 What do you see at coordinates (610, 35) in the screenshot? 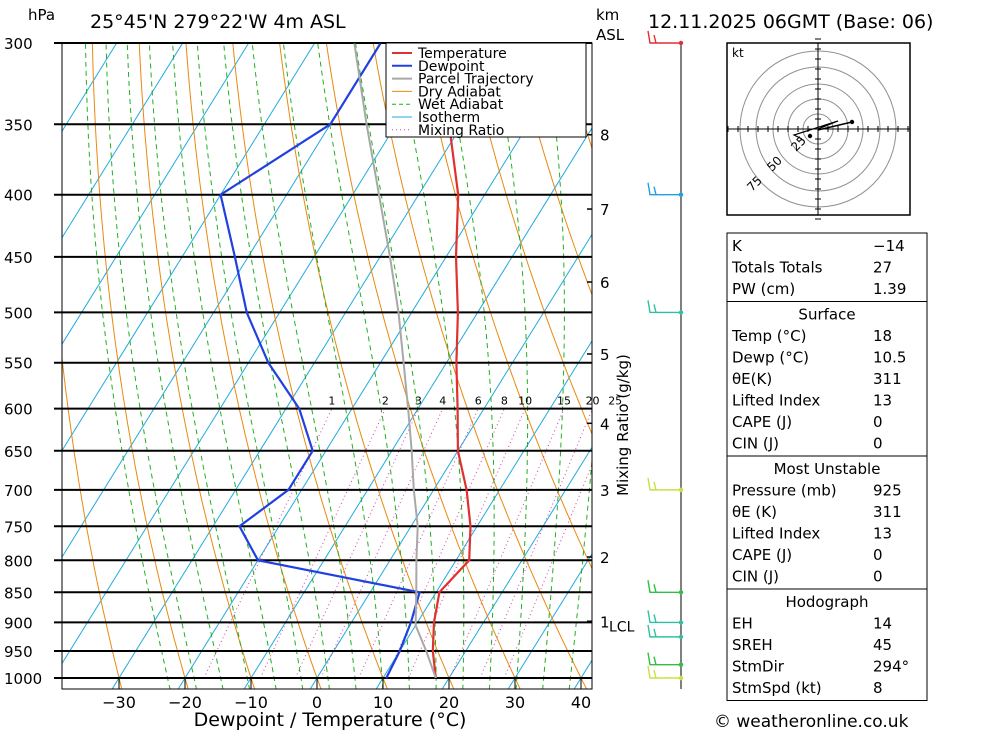
I see `height-ref: ASL` at bounding box center [610, 35].